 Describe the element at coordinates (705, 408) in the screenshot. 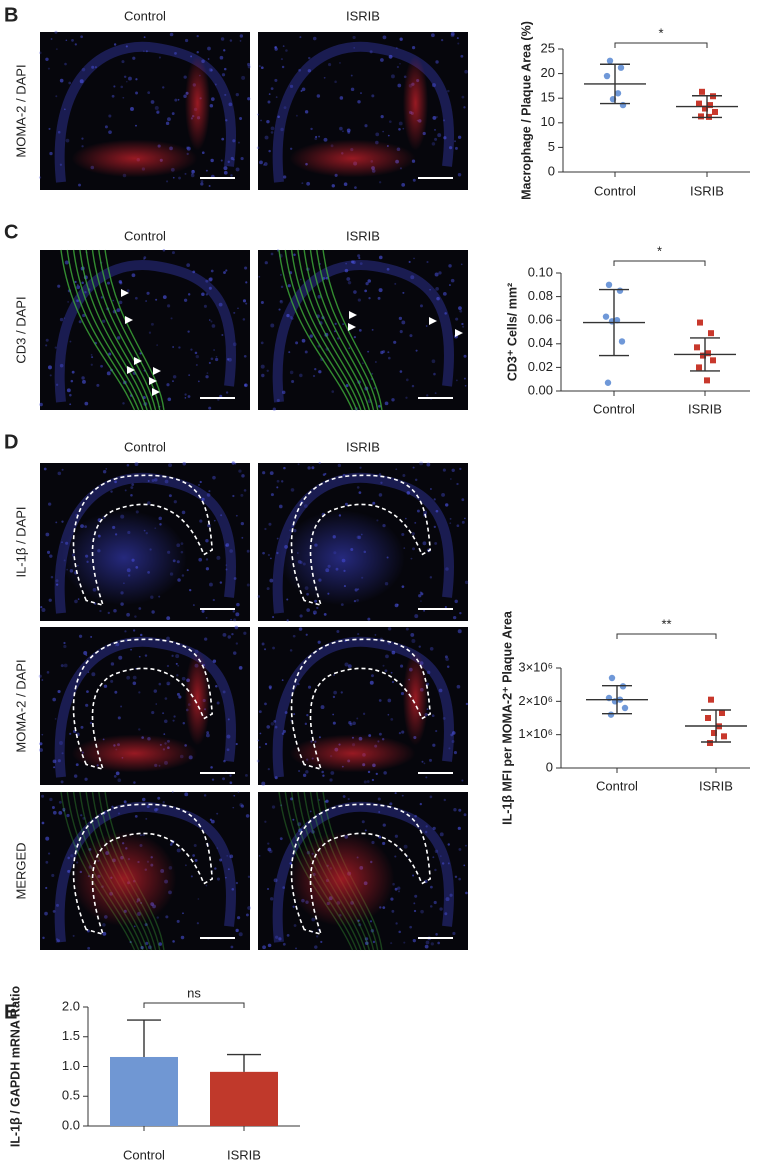

I see `x-tick-label: ISRIB` at that location.